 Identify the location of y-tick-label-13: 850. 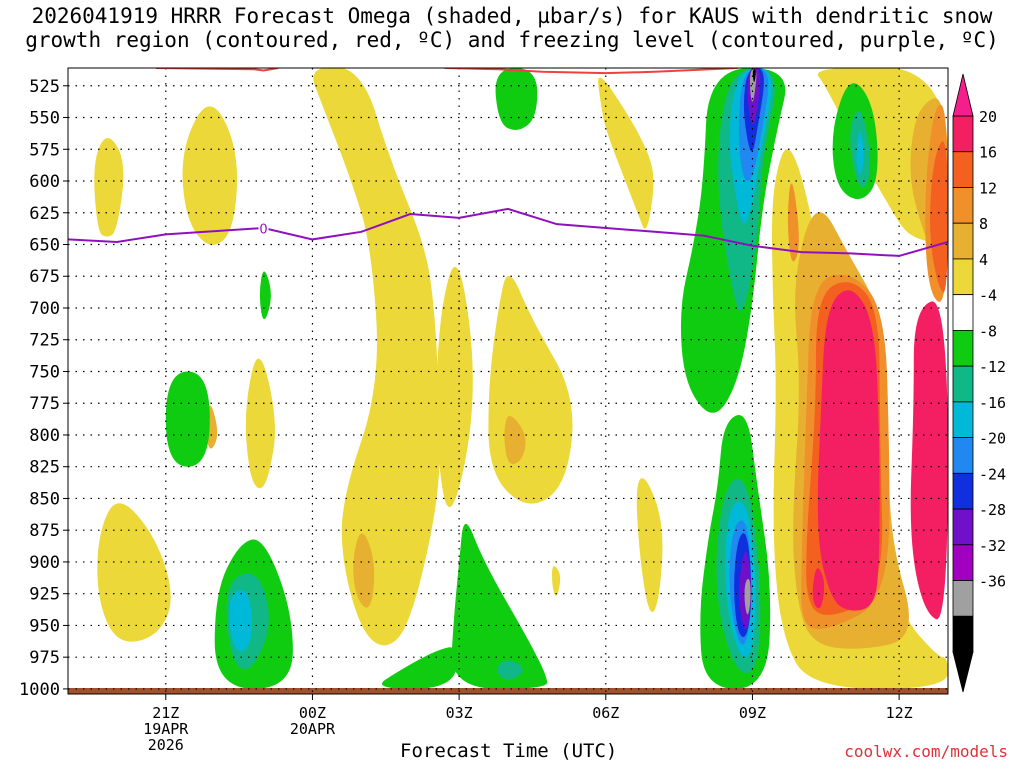
(44, 499).